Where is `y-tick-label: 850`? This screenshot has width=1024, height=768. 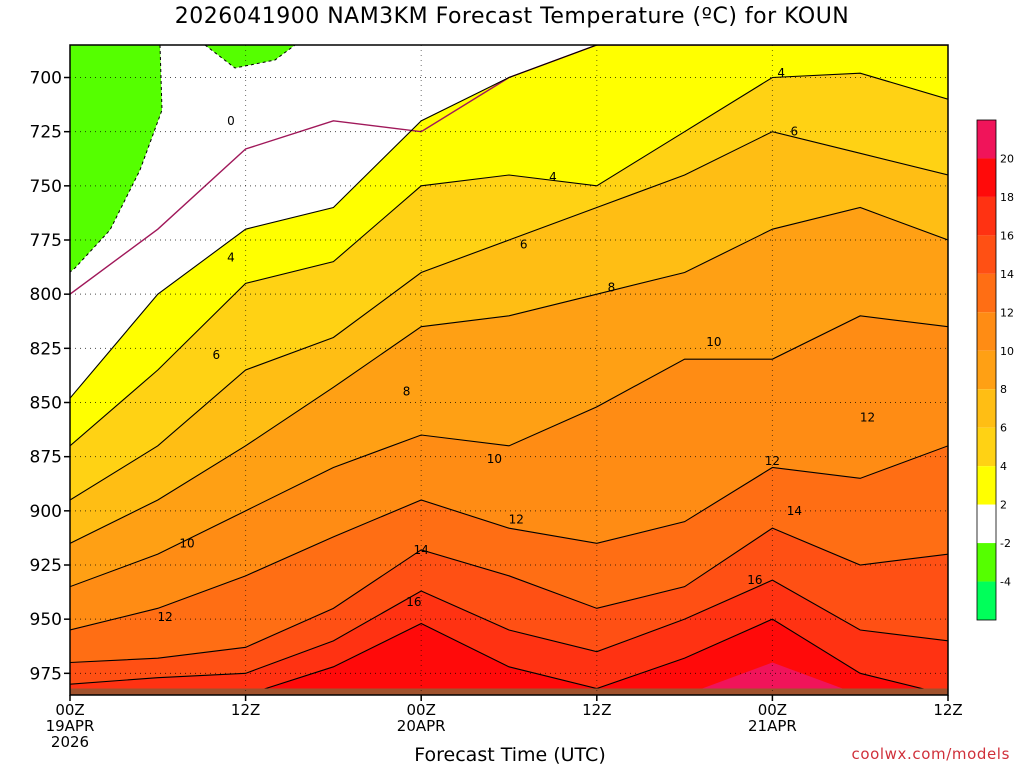 y-tick-label: 850 is located at coordinates (46, 404).